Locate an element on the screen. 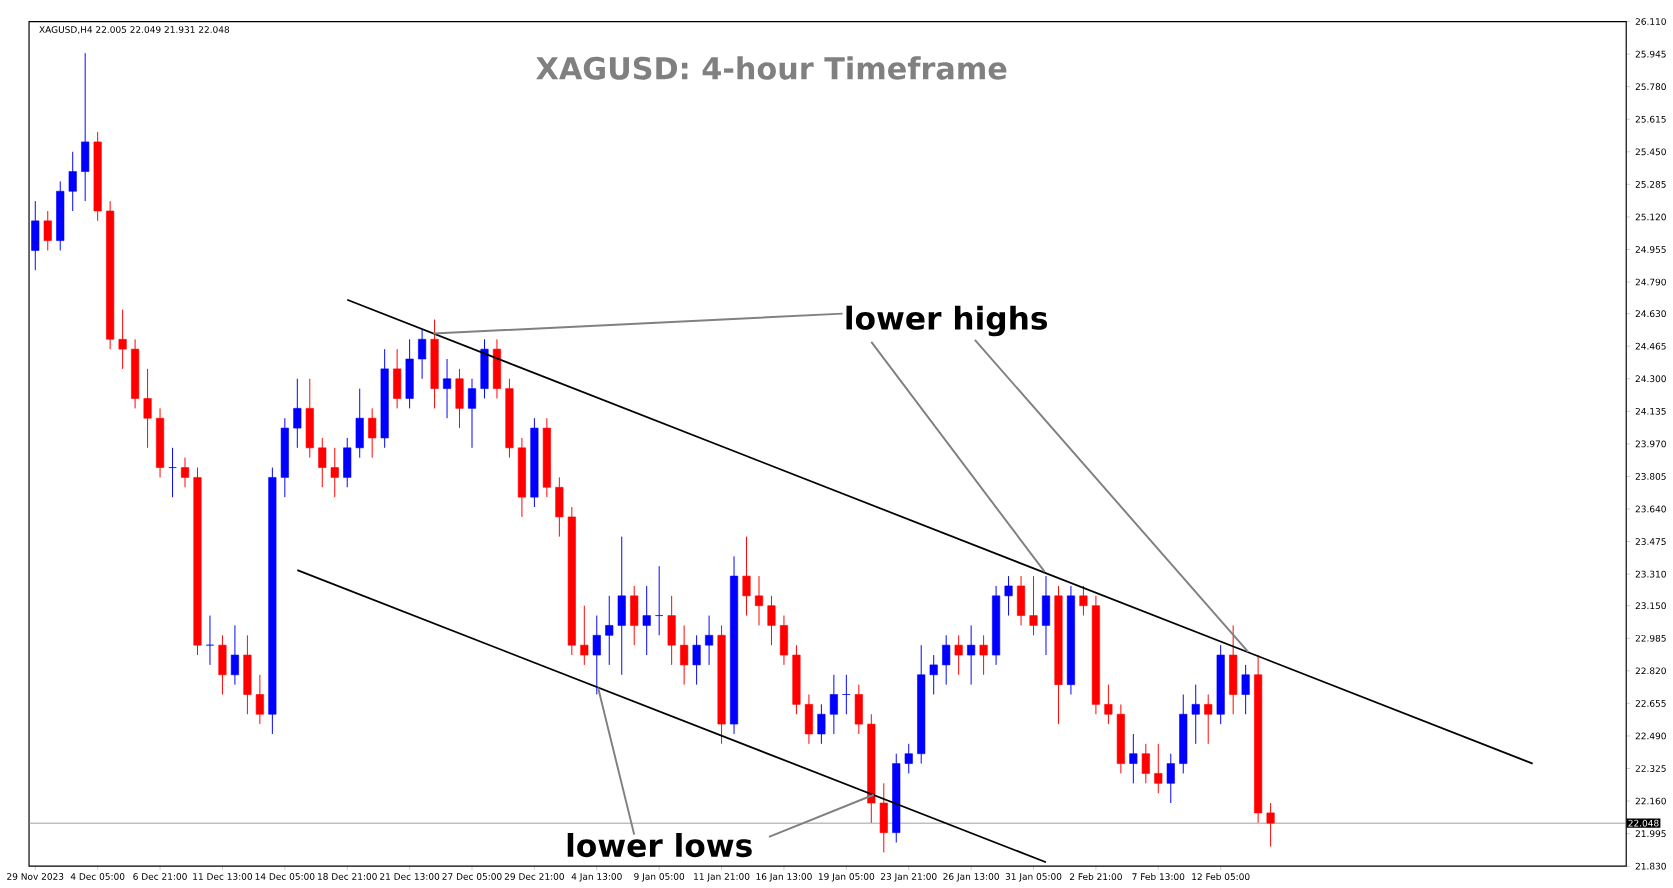  y-tick-label: 23.805 is located at coordinates (1650, 476).